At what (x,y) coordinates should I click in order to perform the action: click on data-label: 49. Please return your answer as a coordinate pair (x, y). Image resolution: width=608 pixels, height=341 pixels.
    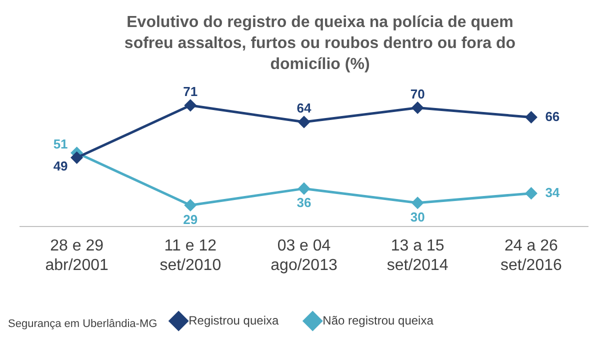
    Looking at the image, I should click on (60, 166).